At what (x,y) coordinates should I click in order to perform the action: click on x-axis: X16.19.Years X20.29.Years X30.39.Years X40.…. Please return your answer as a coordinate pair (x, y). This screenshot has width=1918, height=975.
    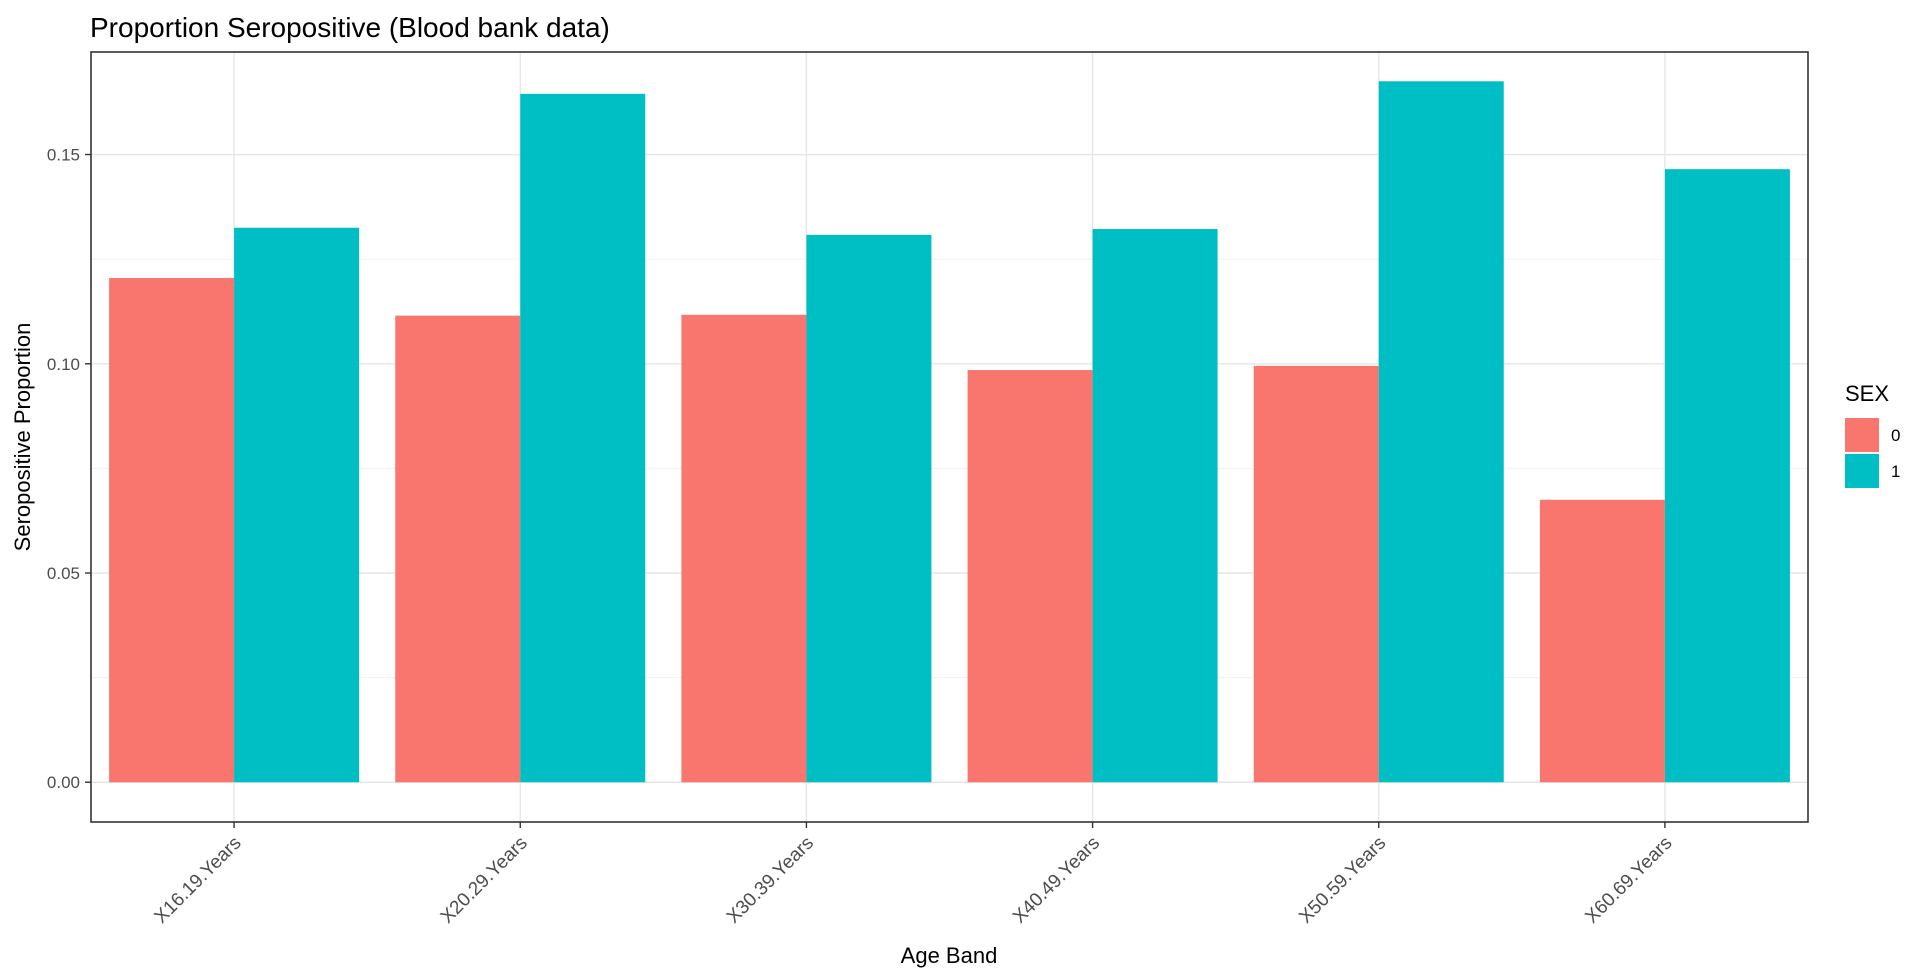
    Looking at the image, I should click on (913, 875).